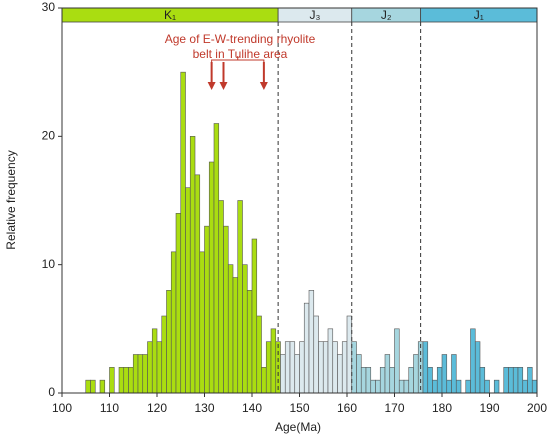  I want to click on period-label: J₂, so click(386, 15).